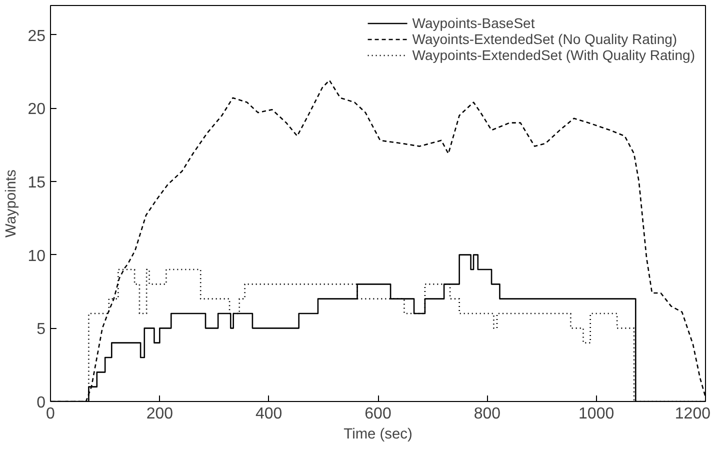  I want to click on x-tick-label: 800, so click(487, 414).